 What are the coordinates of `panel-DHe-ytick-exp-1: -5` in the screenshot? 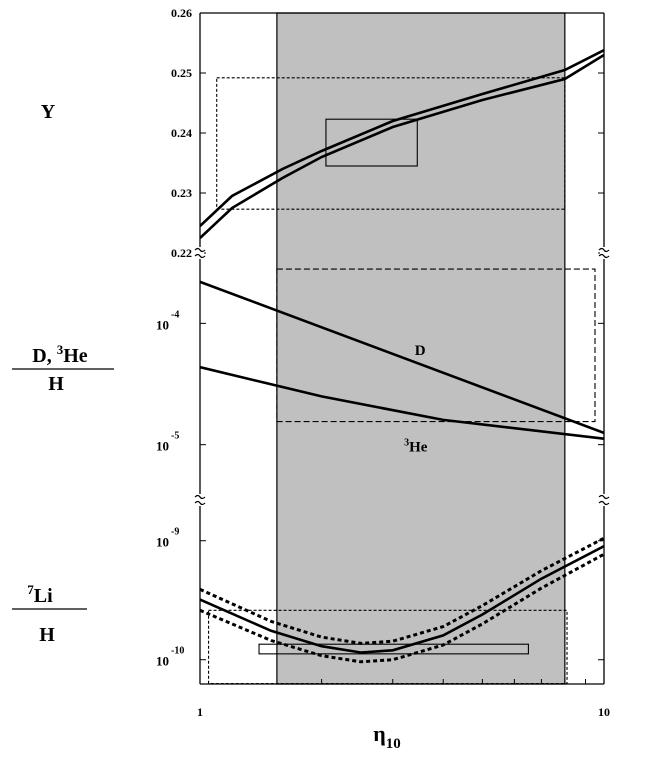 It's located at (175, 436).